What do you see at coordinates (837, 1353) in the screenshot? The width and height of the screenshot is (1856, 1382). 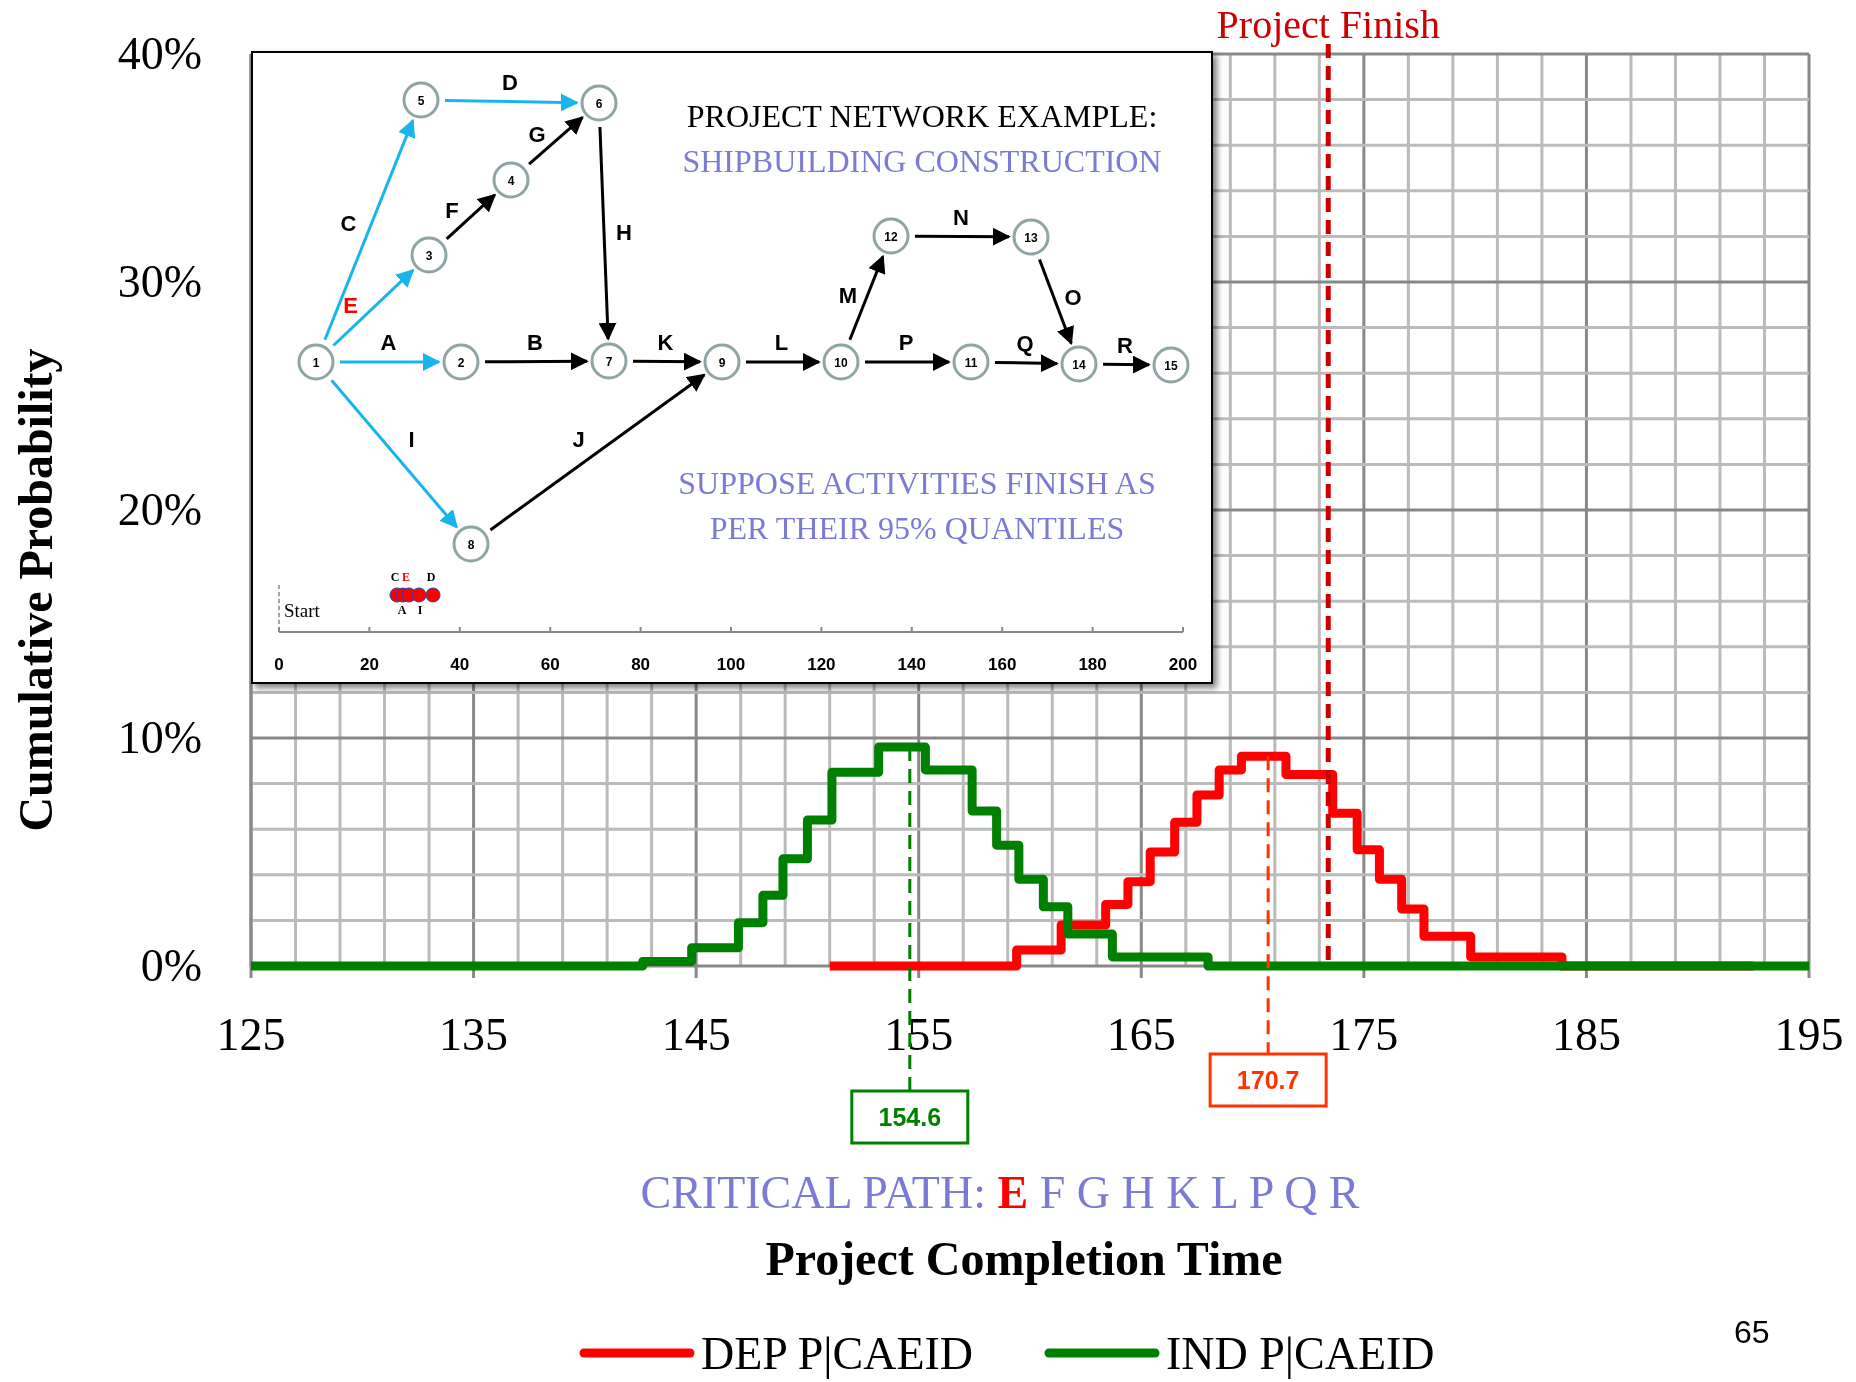 I see `legend-label: DEP P|CAEID` at bounding box center [837, 1353].